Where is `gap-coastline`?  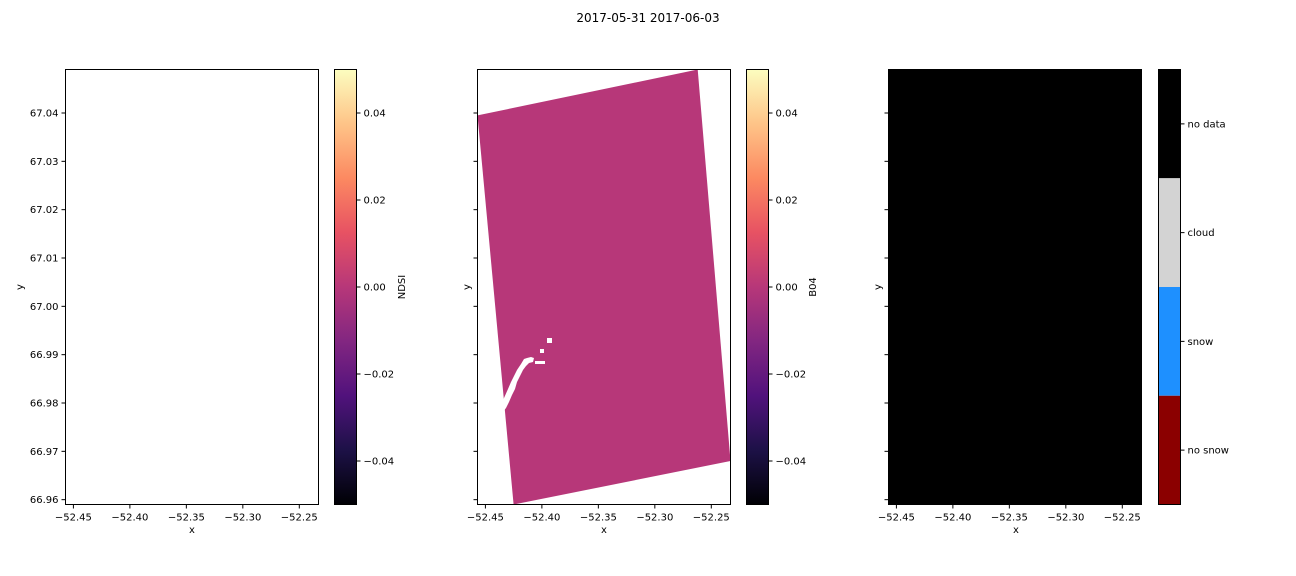
gap-coastline is located at coordinates (517, 384).